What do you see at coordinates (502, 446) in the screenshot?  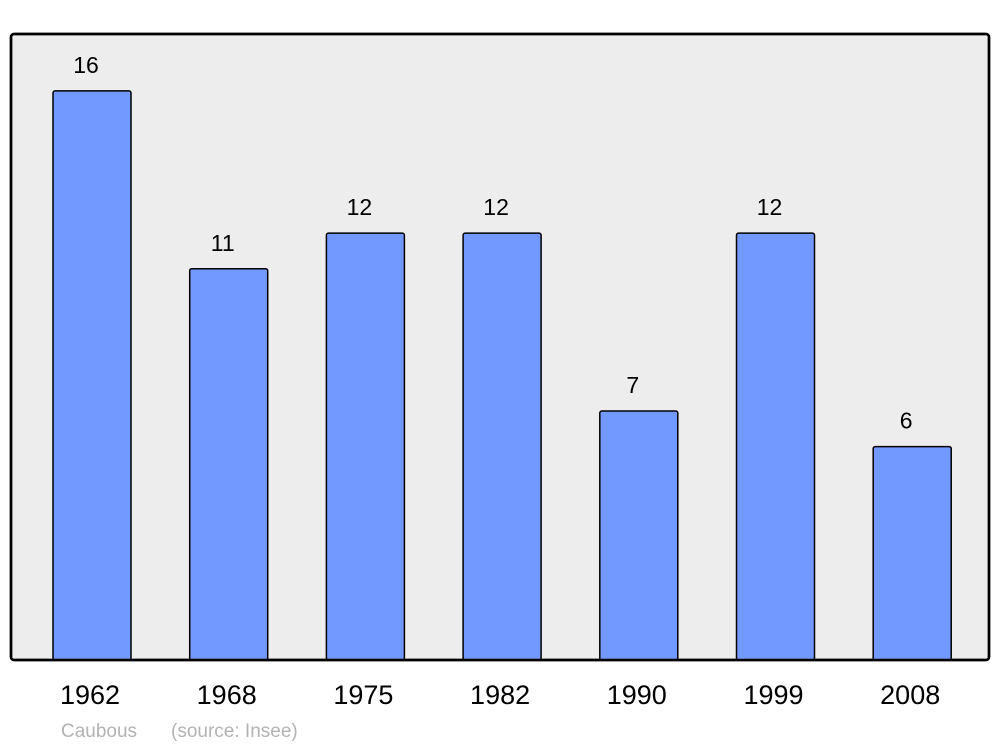 I see `bar-1982` at bounding box center [502, 446].